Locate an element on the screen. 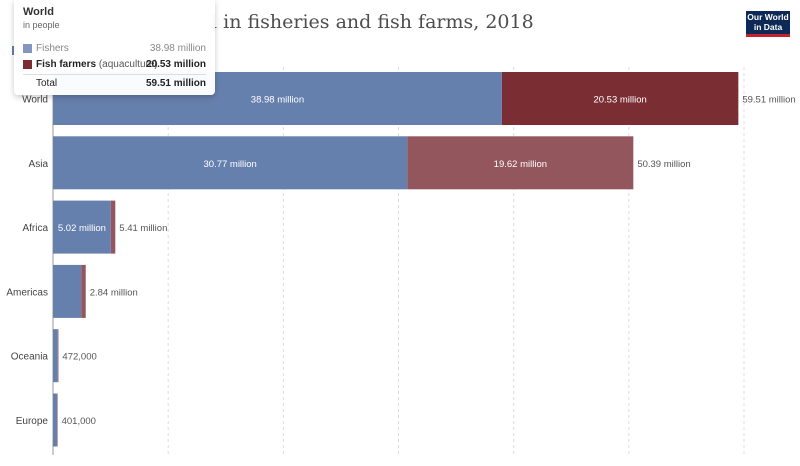 The width and height of the screenshot is (800, 466). segment-label-fishers: 30.77 million is located at coordinates (230, 164).